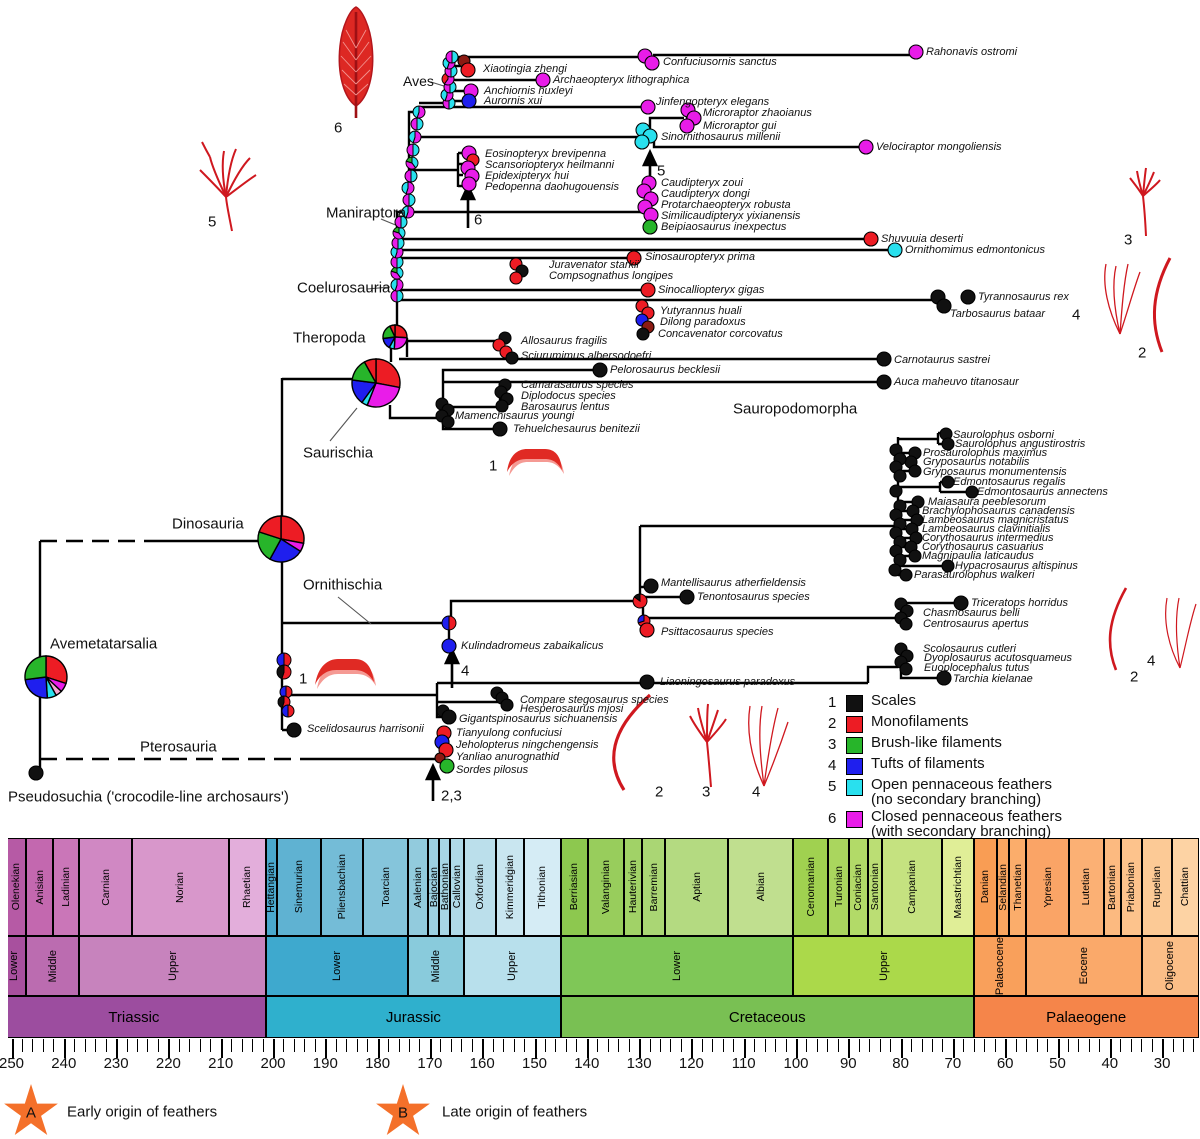  Describe the element at coordinates (329, 338) in the screenshot. I see `clade-label: Theropoda` at that location.